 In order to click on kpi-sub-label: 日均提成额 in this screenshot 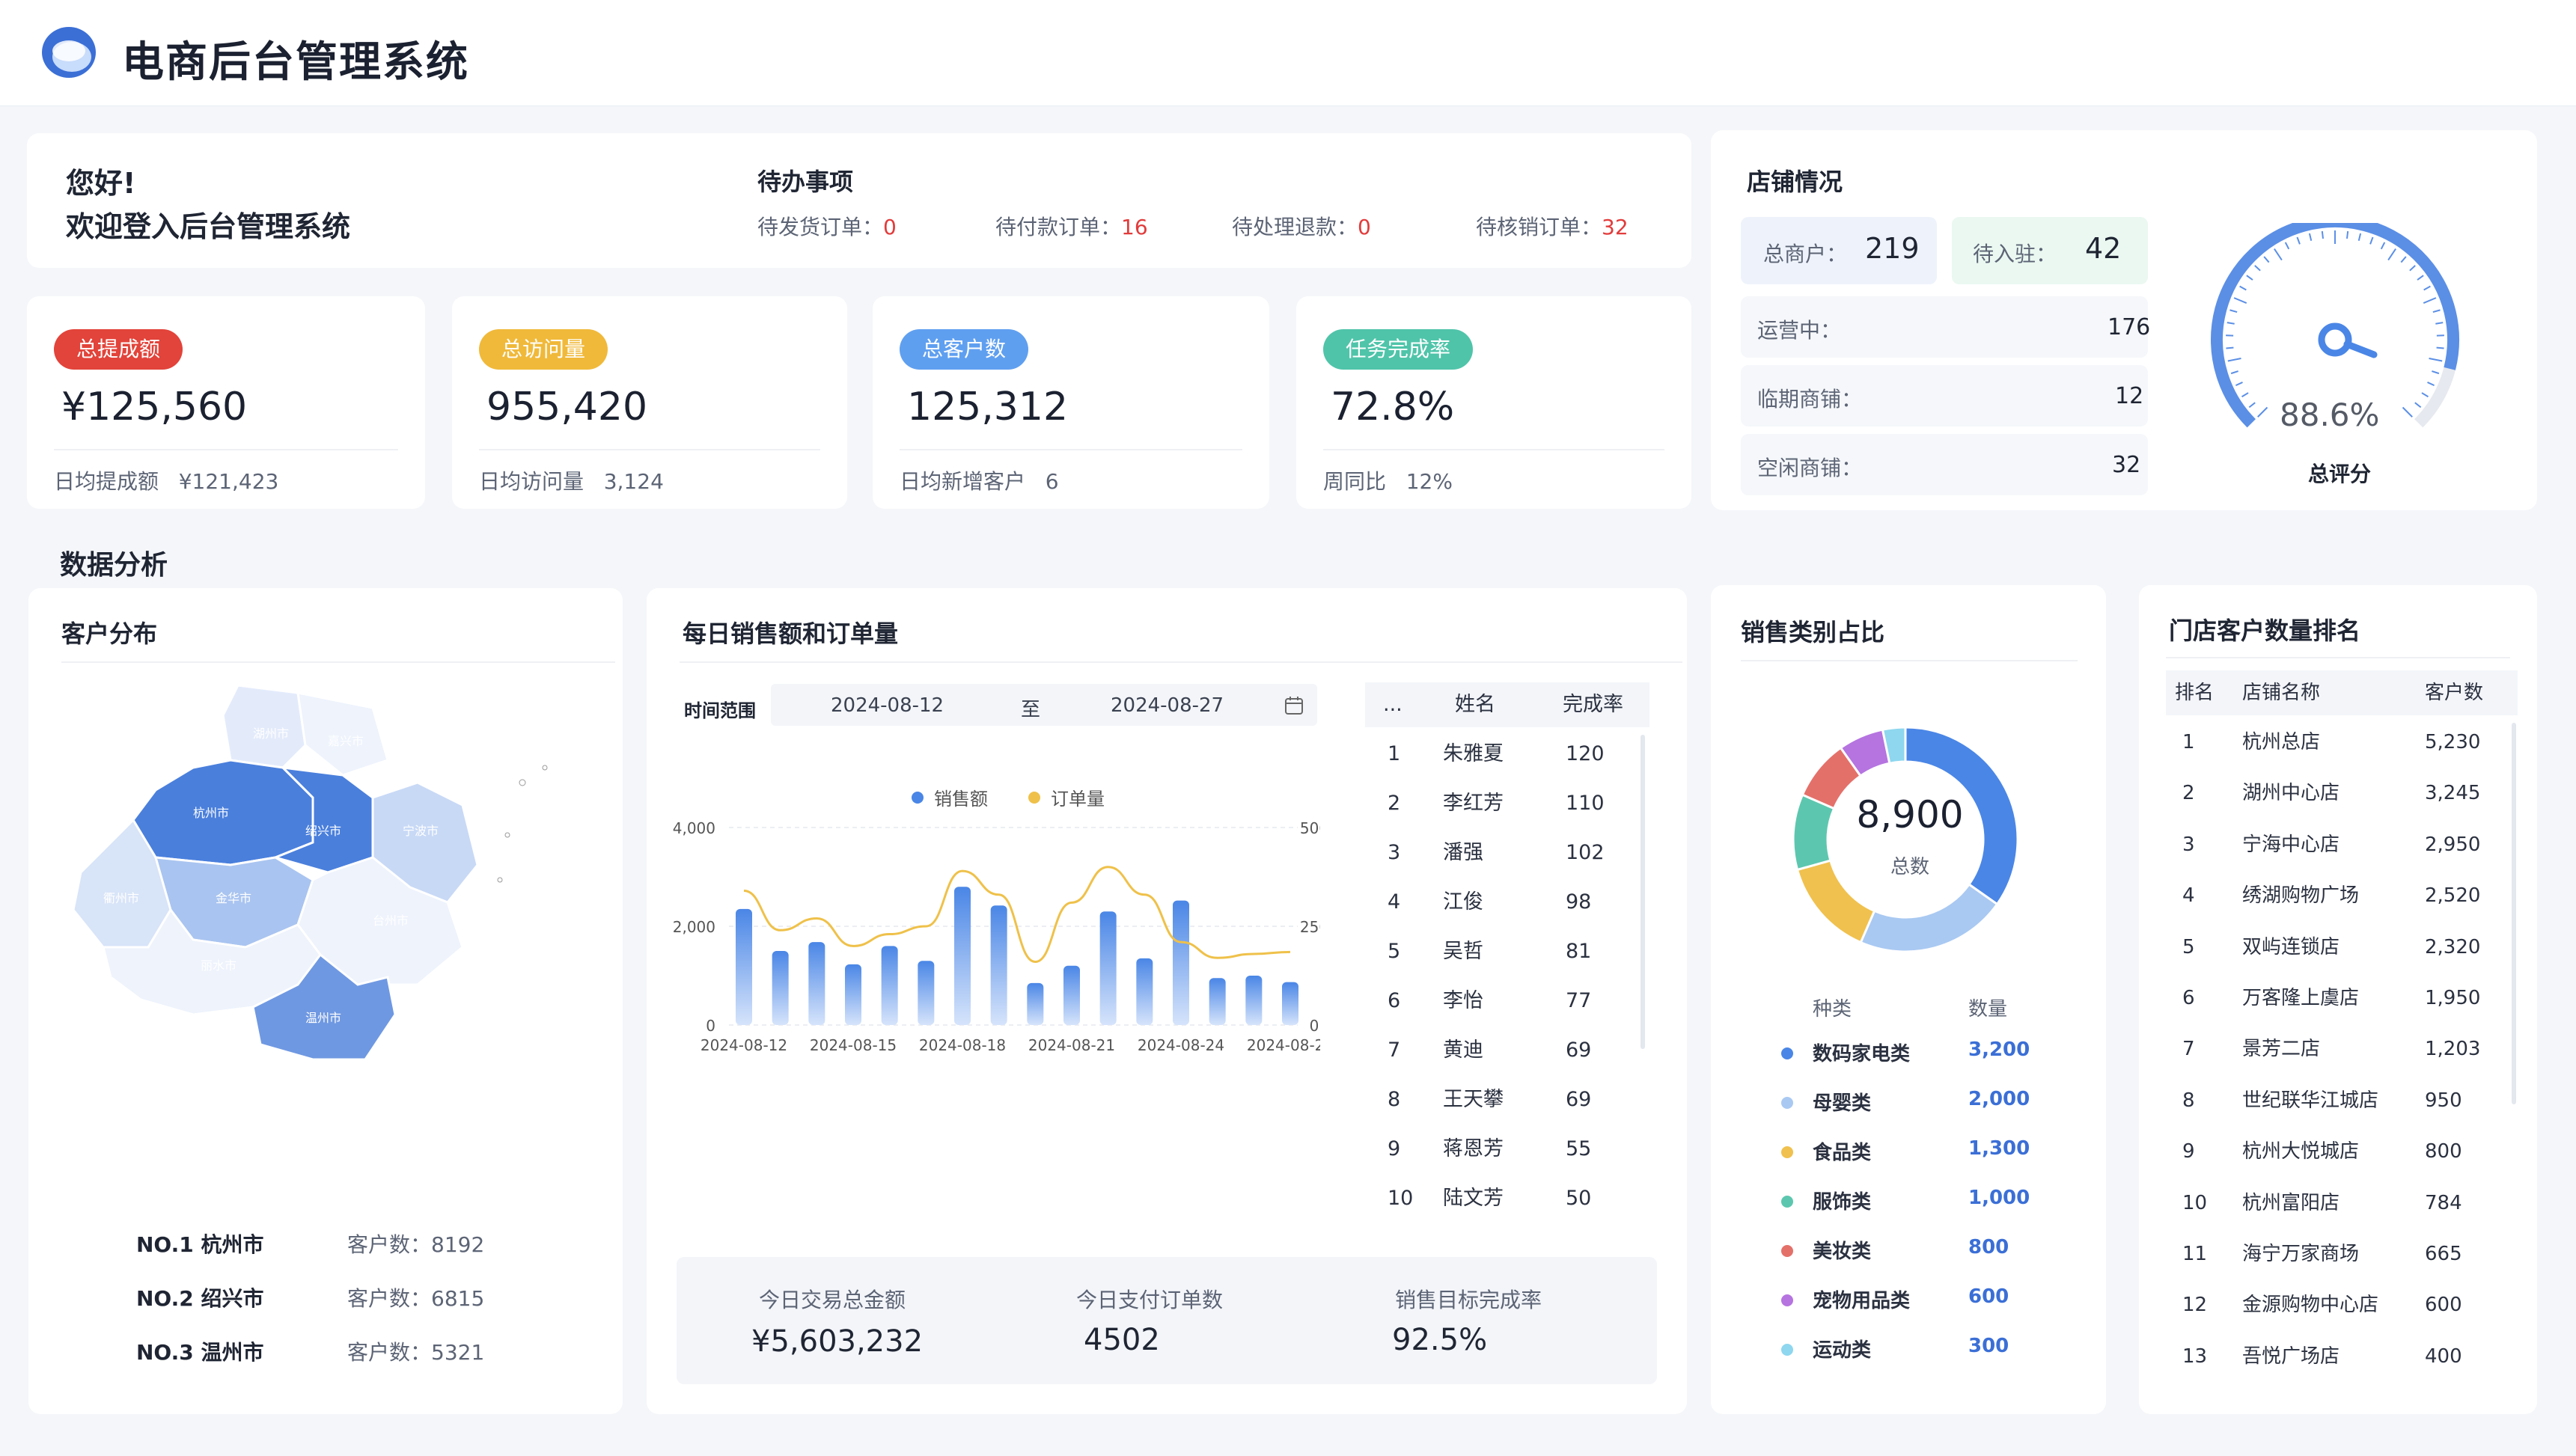, I will do `click(107, 481)`.